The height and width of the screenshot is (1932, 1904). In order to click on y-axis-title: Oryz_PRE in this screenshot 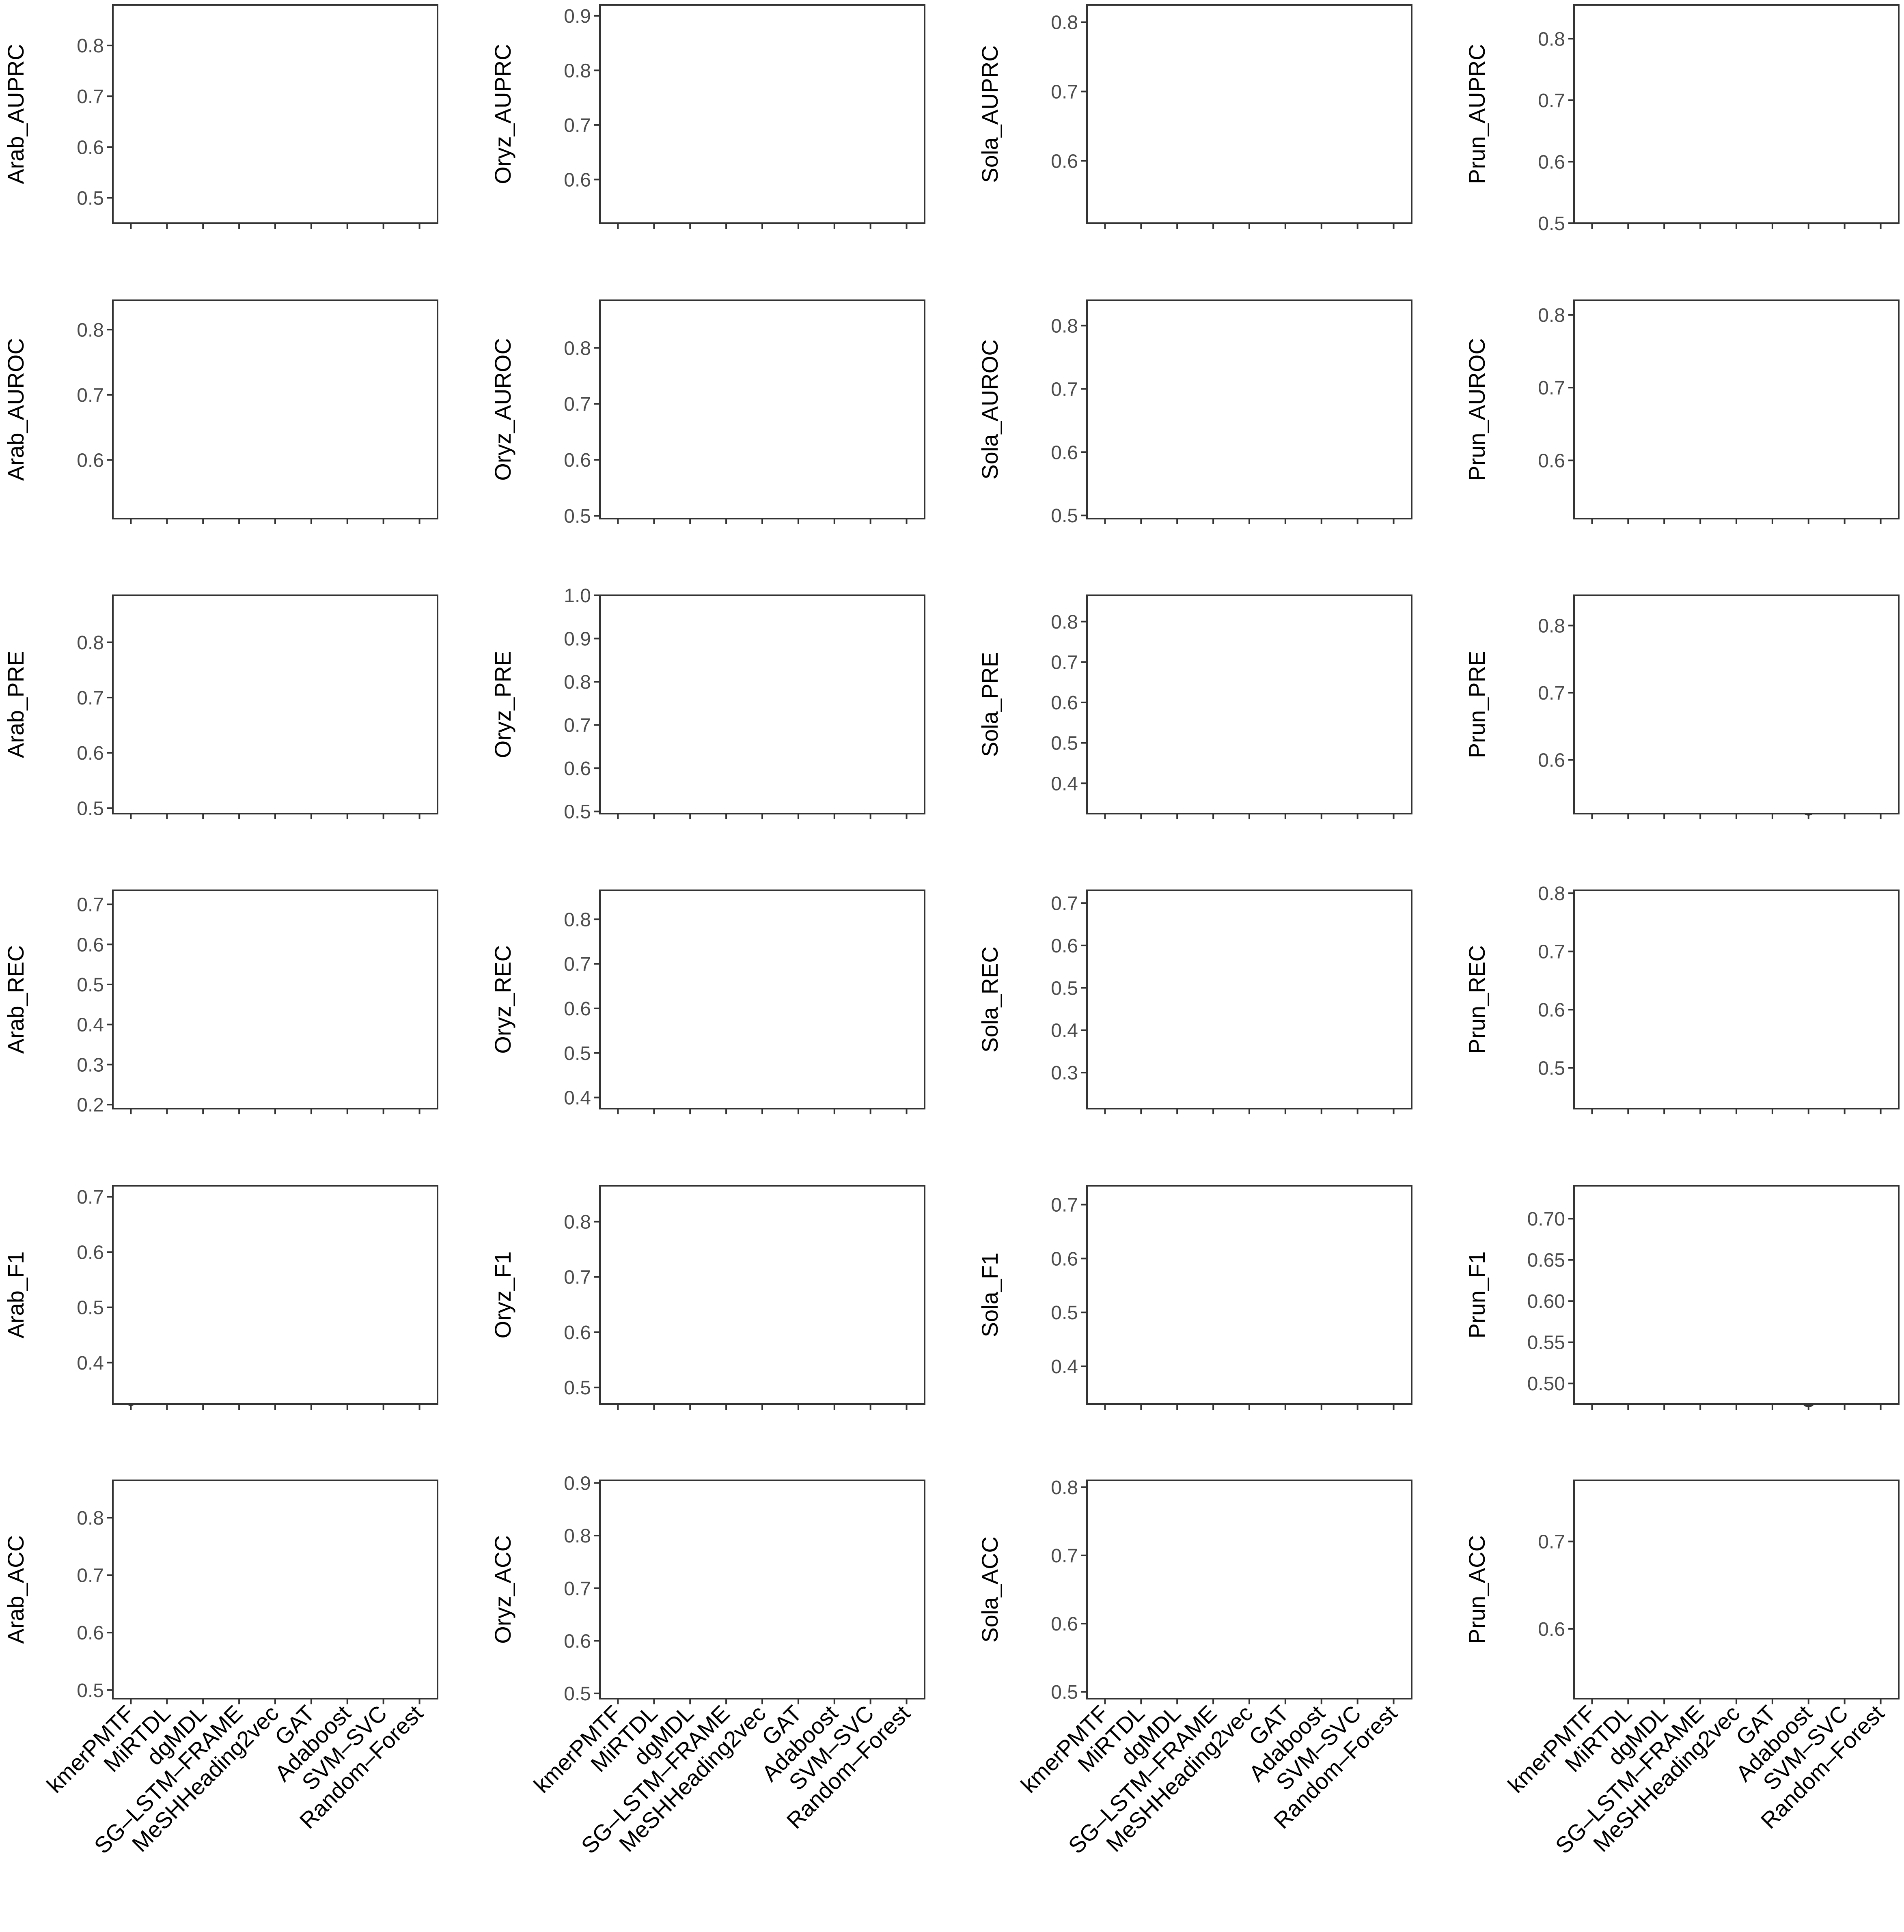, I will do `click(502, 705)`.